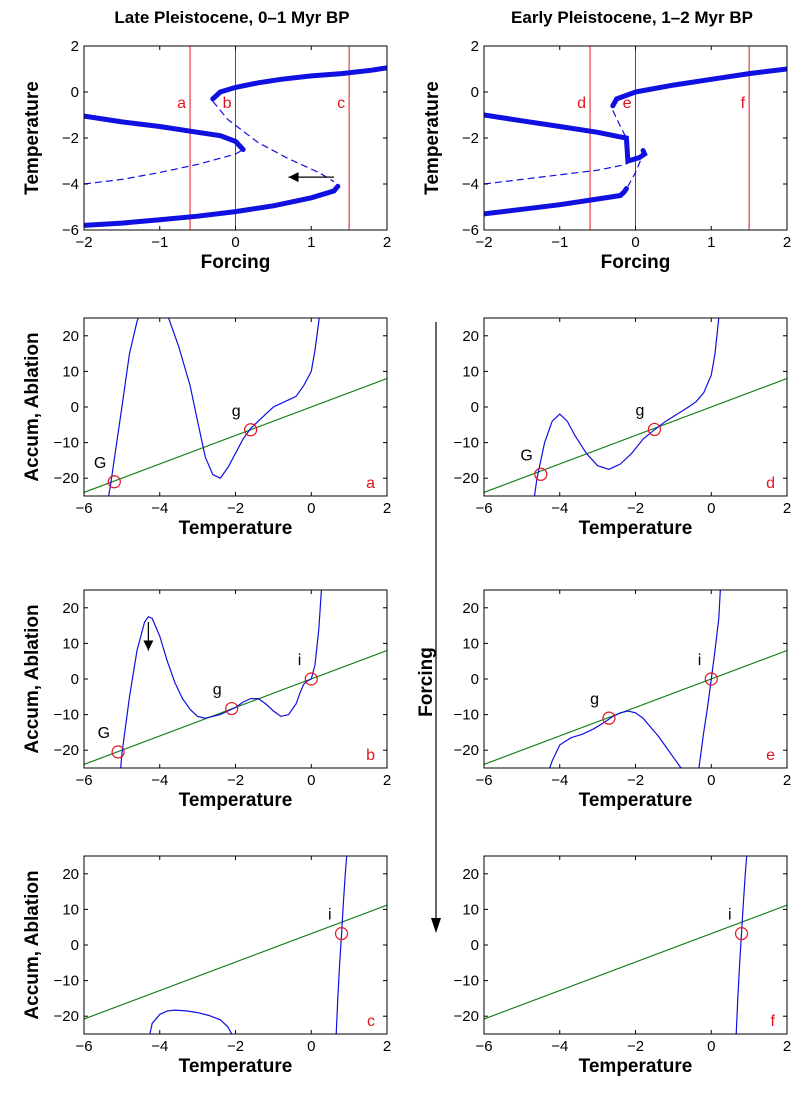 This screenshot has height=1099, width=812. Describe the element at coordinates (70, 184) in the screenshot. I see `y-tick-label: −4` at that location.